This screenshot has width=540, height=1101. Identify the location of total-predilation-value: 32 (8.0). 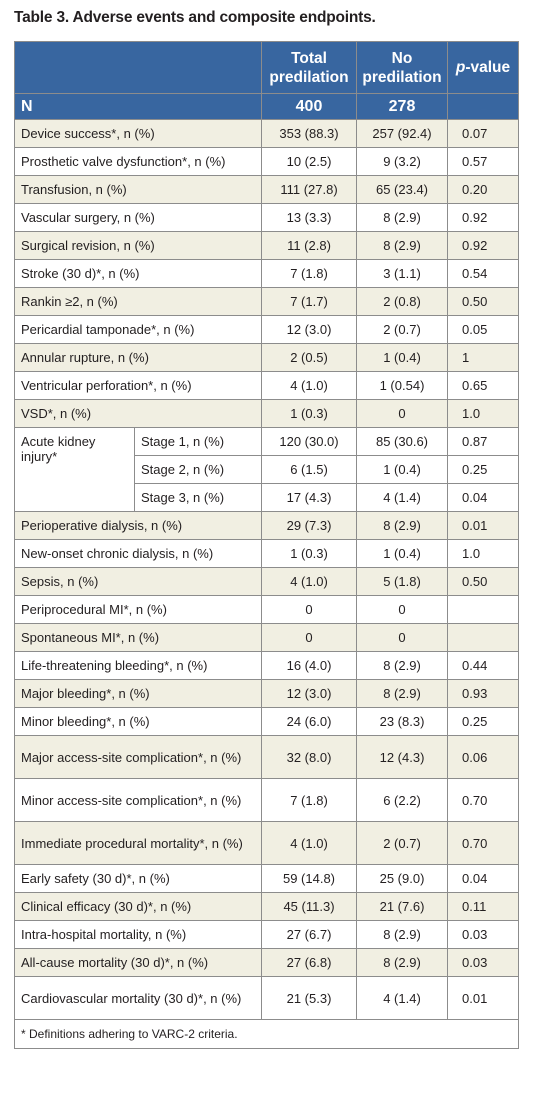
(309, 757).